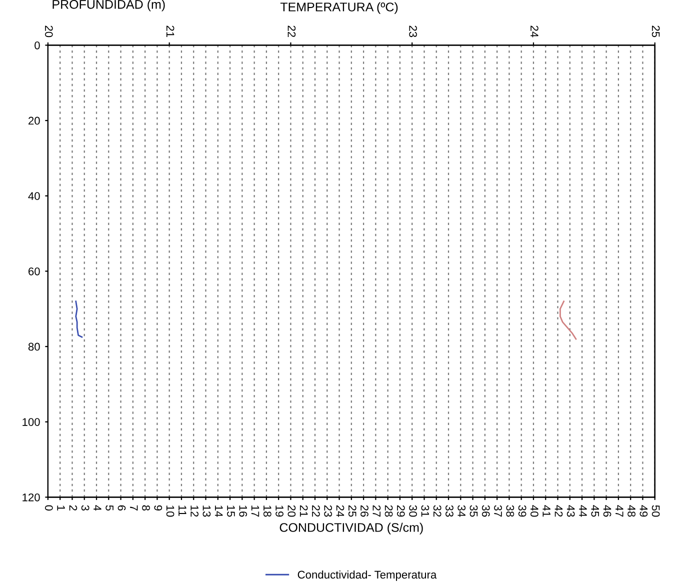 The image size is (685, 587). What do you see at coordinates (194, 511) in the screenshot?
I see `x-tick-label: 12` at bounding box center [194, 511].